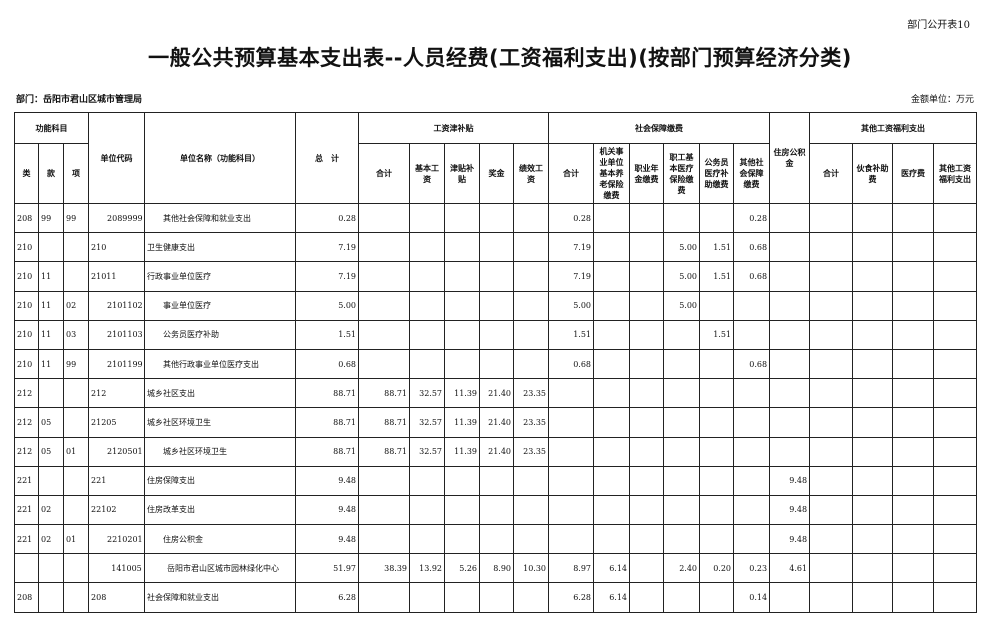 This screenshot has width=1000, height=635. What do you see at coordinates (427, 393) in the screenshot?
I see `cell-amount: 32.57` at bounding box center [427, 393].